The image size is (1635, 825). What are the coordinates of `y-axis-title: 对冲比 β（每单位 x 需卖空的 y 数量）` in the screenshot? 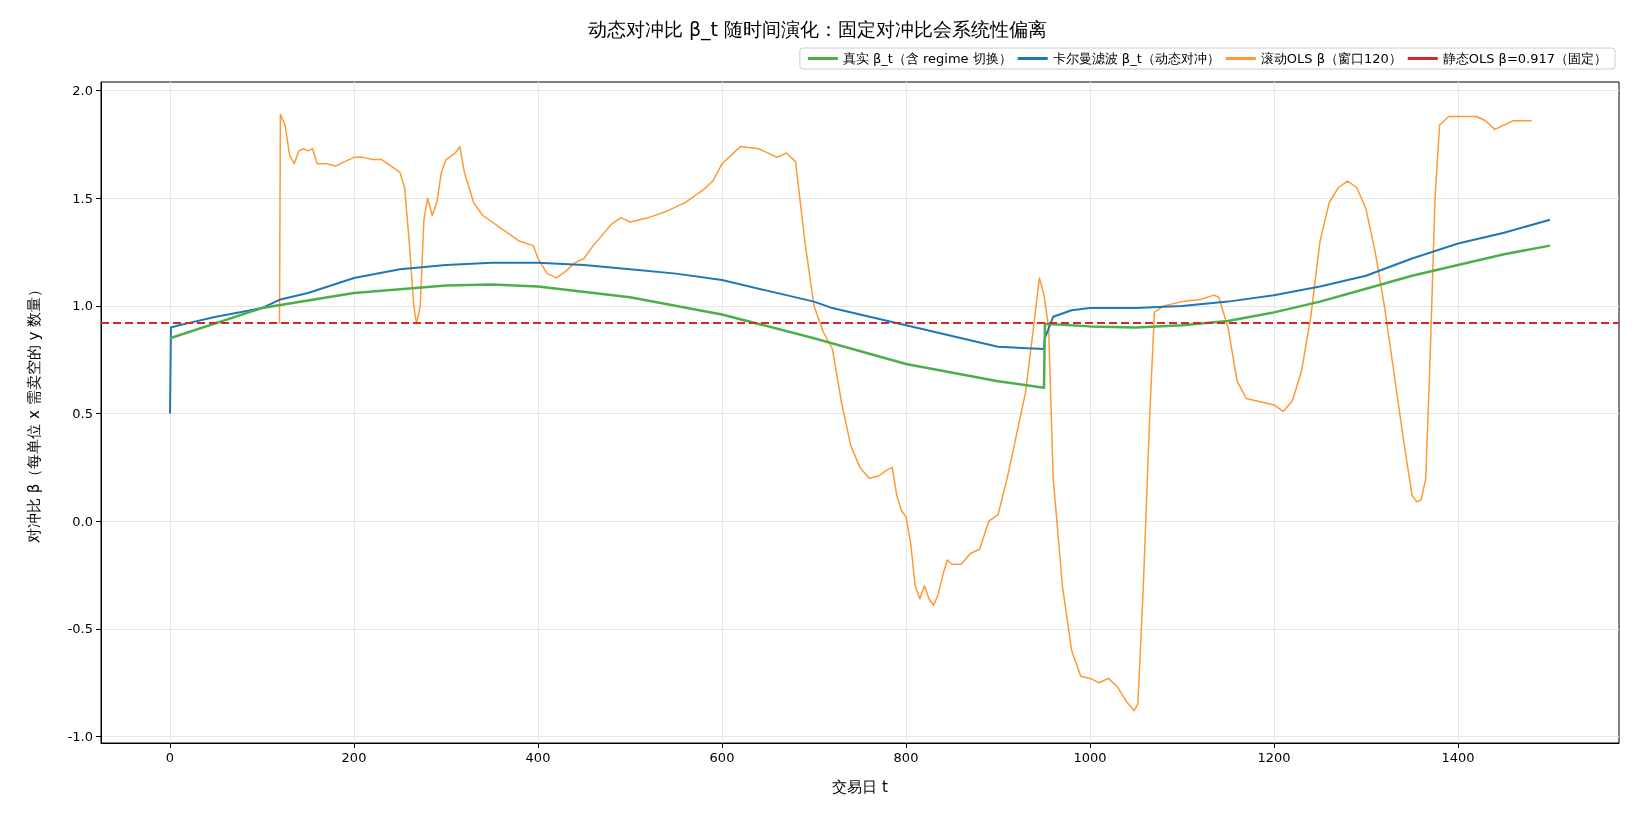 It's located at (33, 412).